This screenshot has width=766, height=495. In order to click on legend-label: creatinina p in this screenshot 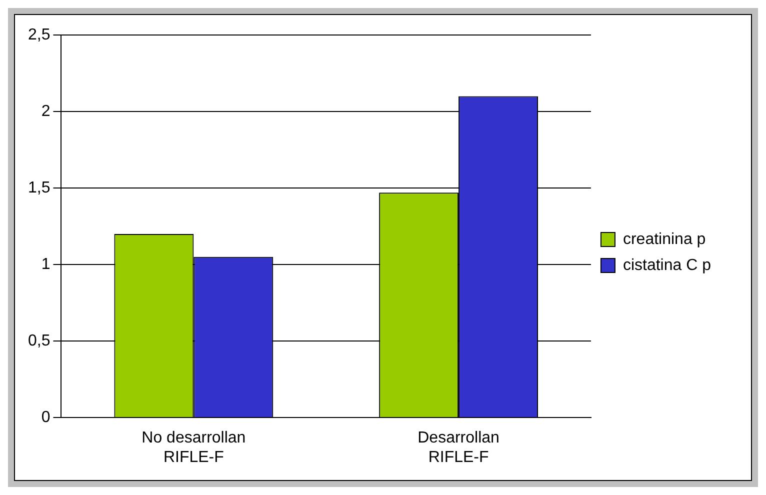, I will do `click(664, 239)`.